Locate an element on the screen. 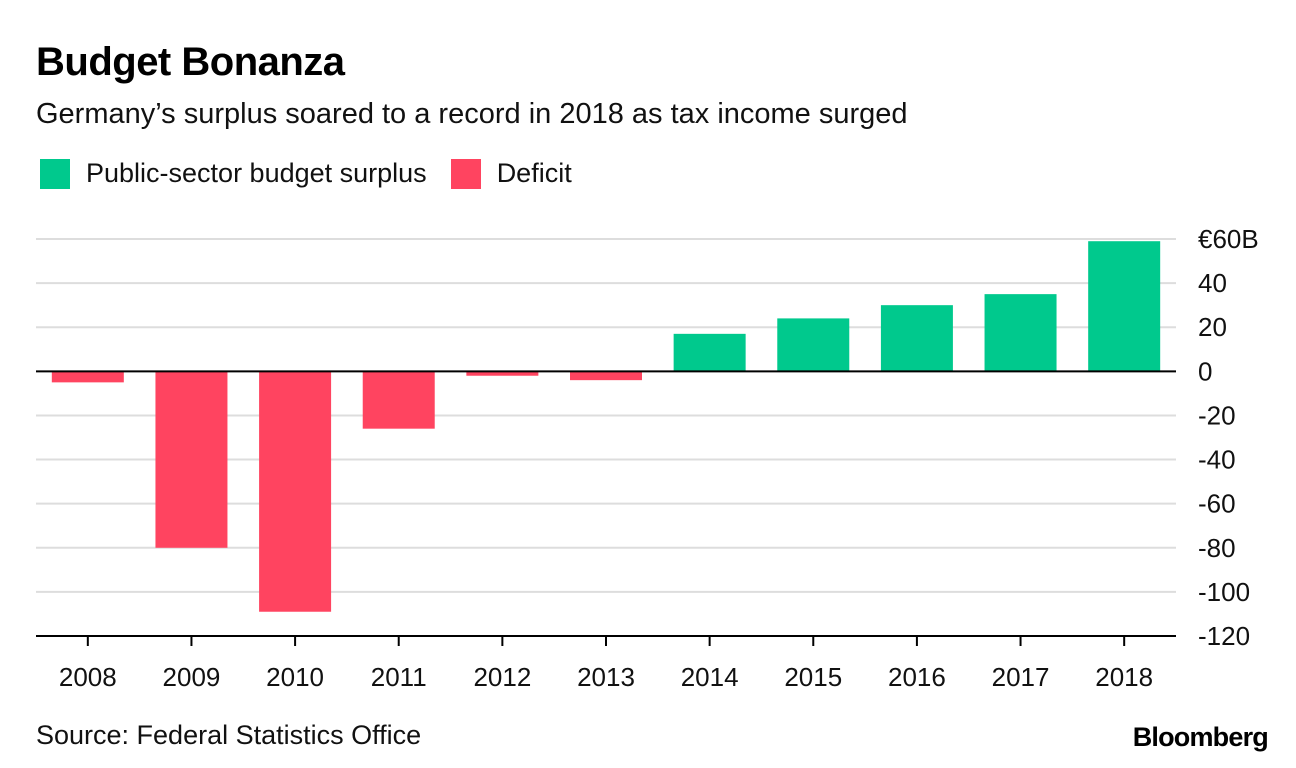 The width and height of the screenshot is (1296, 768). legend-label-surplus: Public-sector budget surplus is located at coordinates (256, 173).